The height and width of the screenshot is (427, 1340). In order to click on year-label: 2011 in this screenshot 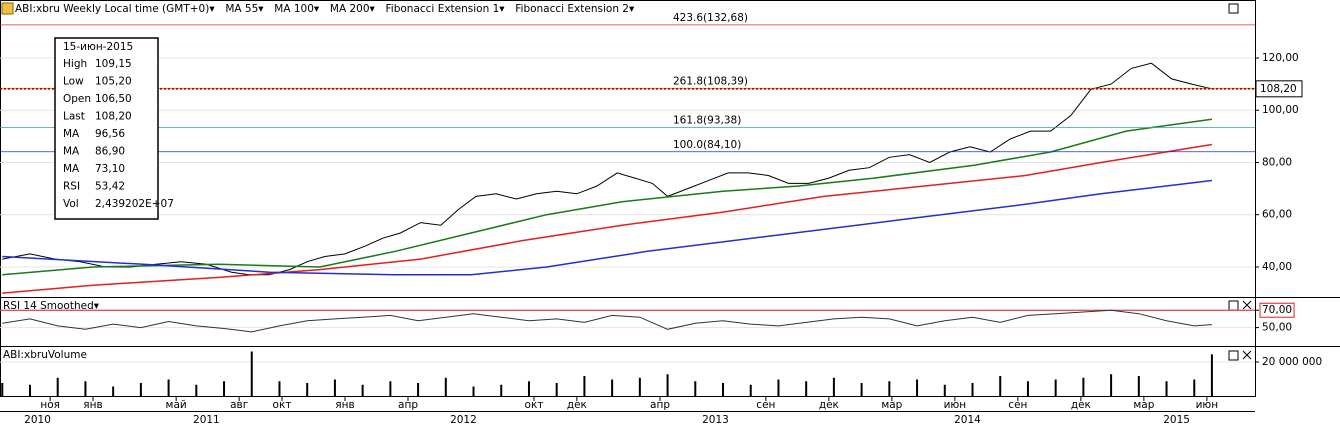, I will do `click(206, 420)`.